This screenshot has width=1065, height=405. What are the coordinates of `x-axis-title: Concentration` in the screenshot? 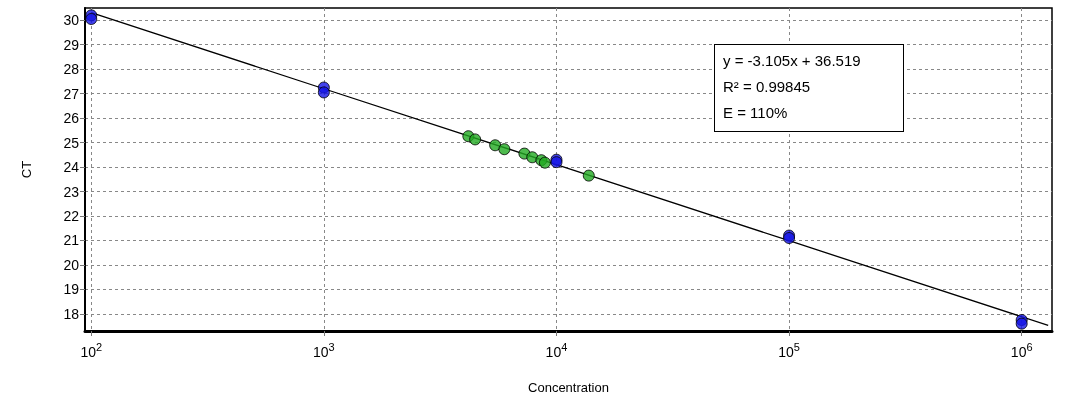 It's located at (568, 387).